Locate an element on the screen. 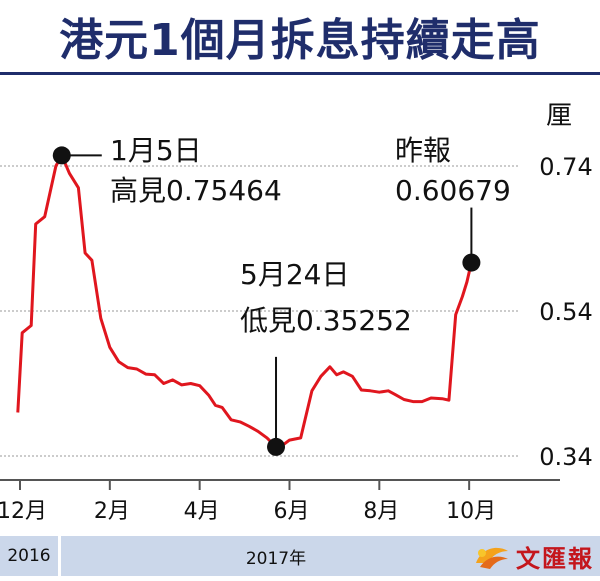 The image size is (600, 581). timeline-bar: 2016 2017年 文匯報 is located at coordinates (300, 556).